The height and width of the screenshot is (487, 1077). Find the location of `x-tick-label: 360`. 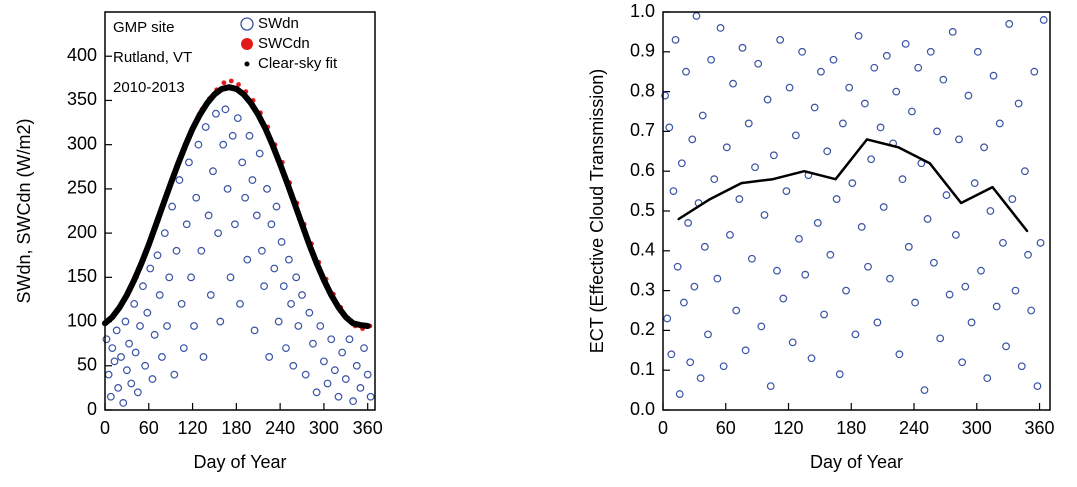

x-tick-label: 360 is located at coordinates (368, 428).